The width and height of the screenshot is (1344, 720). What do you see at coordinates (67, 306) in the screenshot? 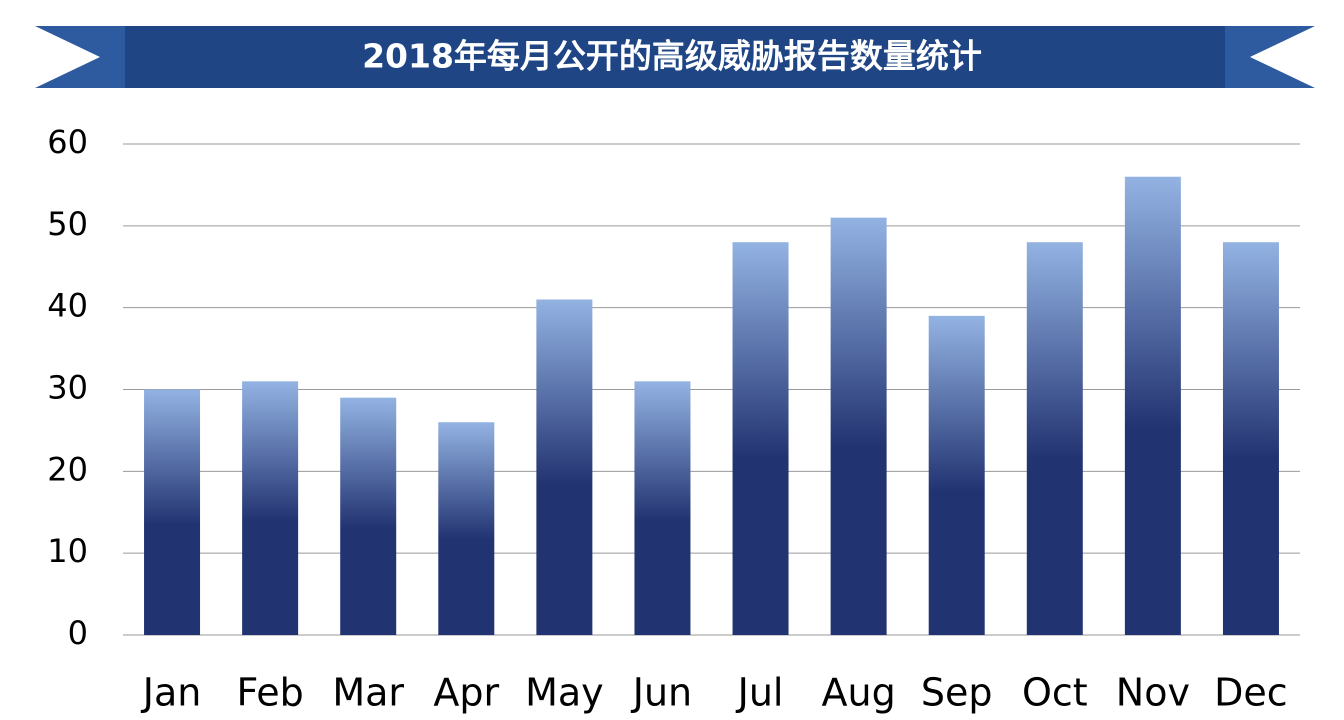
I see `y-tick-label: 40` at bounding box center [67, 306].